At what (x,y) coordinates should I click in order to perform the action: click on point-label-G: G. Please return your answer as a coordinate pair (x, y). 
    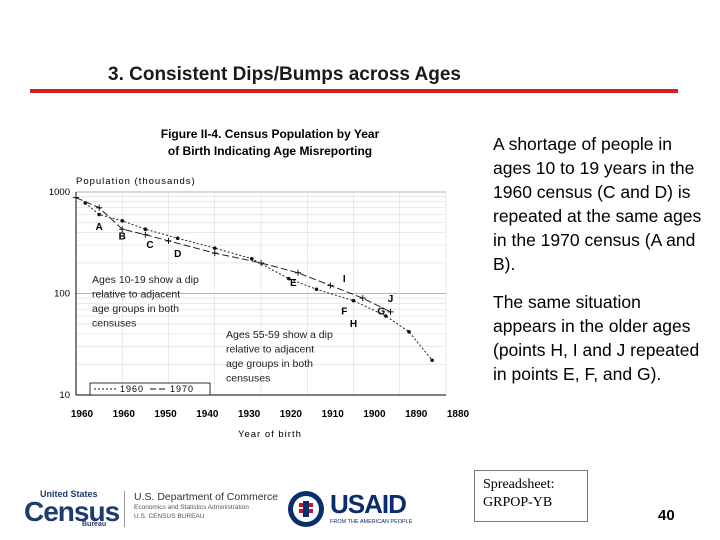
    Looking at the image, I should click on (381, 312).